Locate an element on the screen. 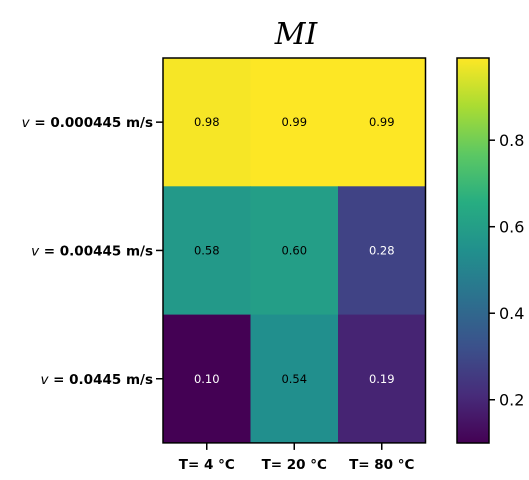 This screenshot has height=480, width=529. cell-value-label: 0.60 is located at coordinates (294, 250).